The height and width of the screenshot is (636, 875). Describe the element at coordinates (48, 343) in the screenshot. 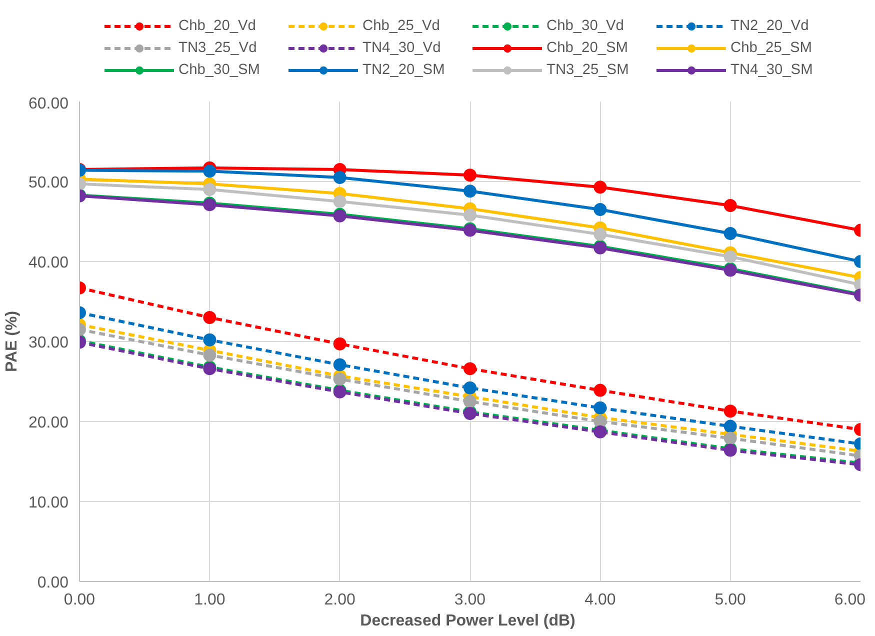

I see `y-tick-label: 30.00` at that location.